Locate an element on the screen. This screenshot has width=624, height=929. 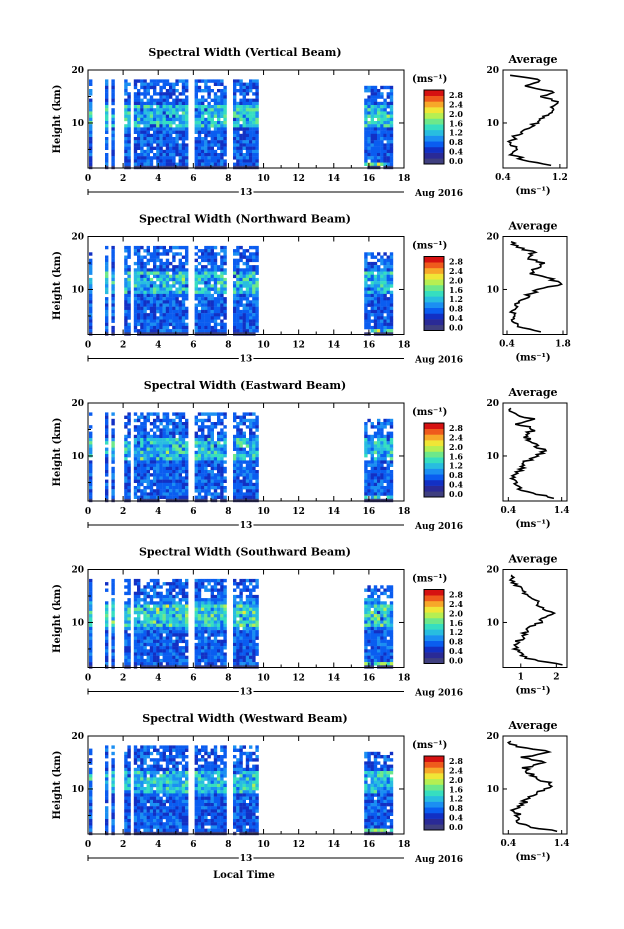
x-tick-label: 18 is located at coordinates (404, 512).